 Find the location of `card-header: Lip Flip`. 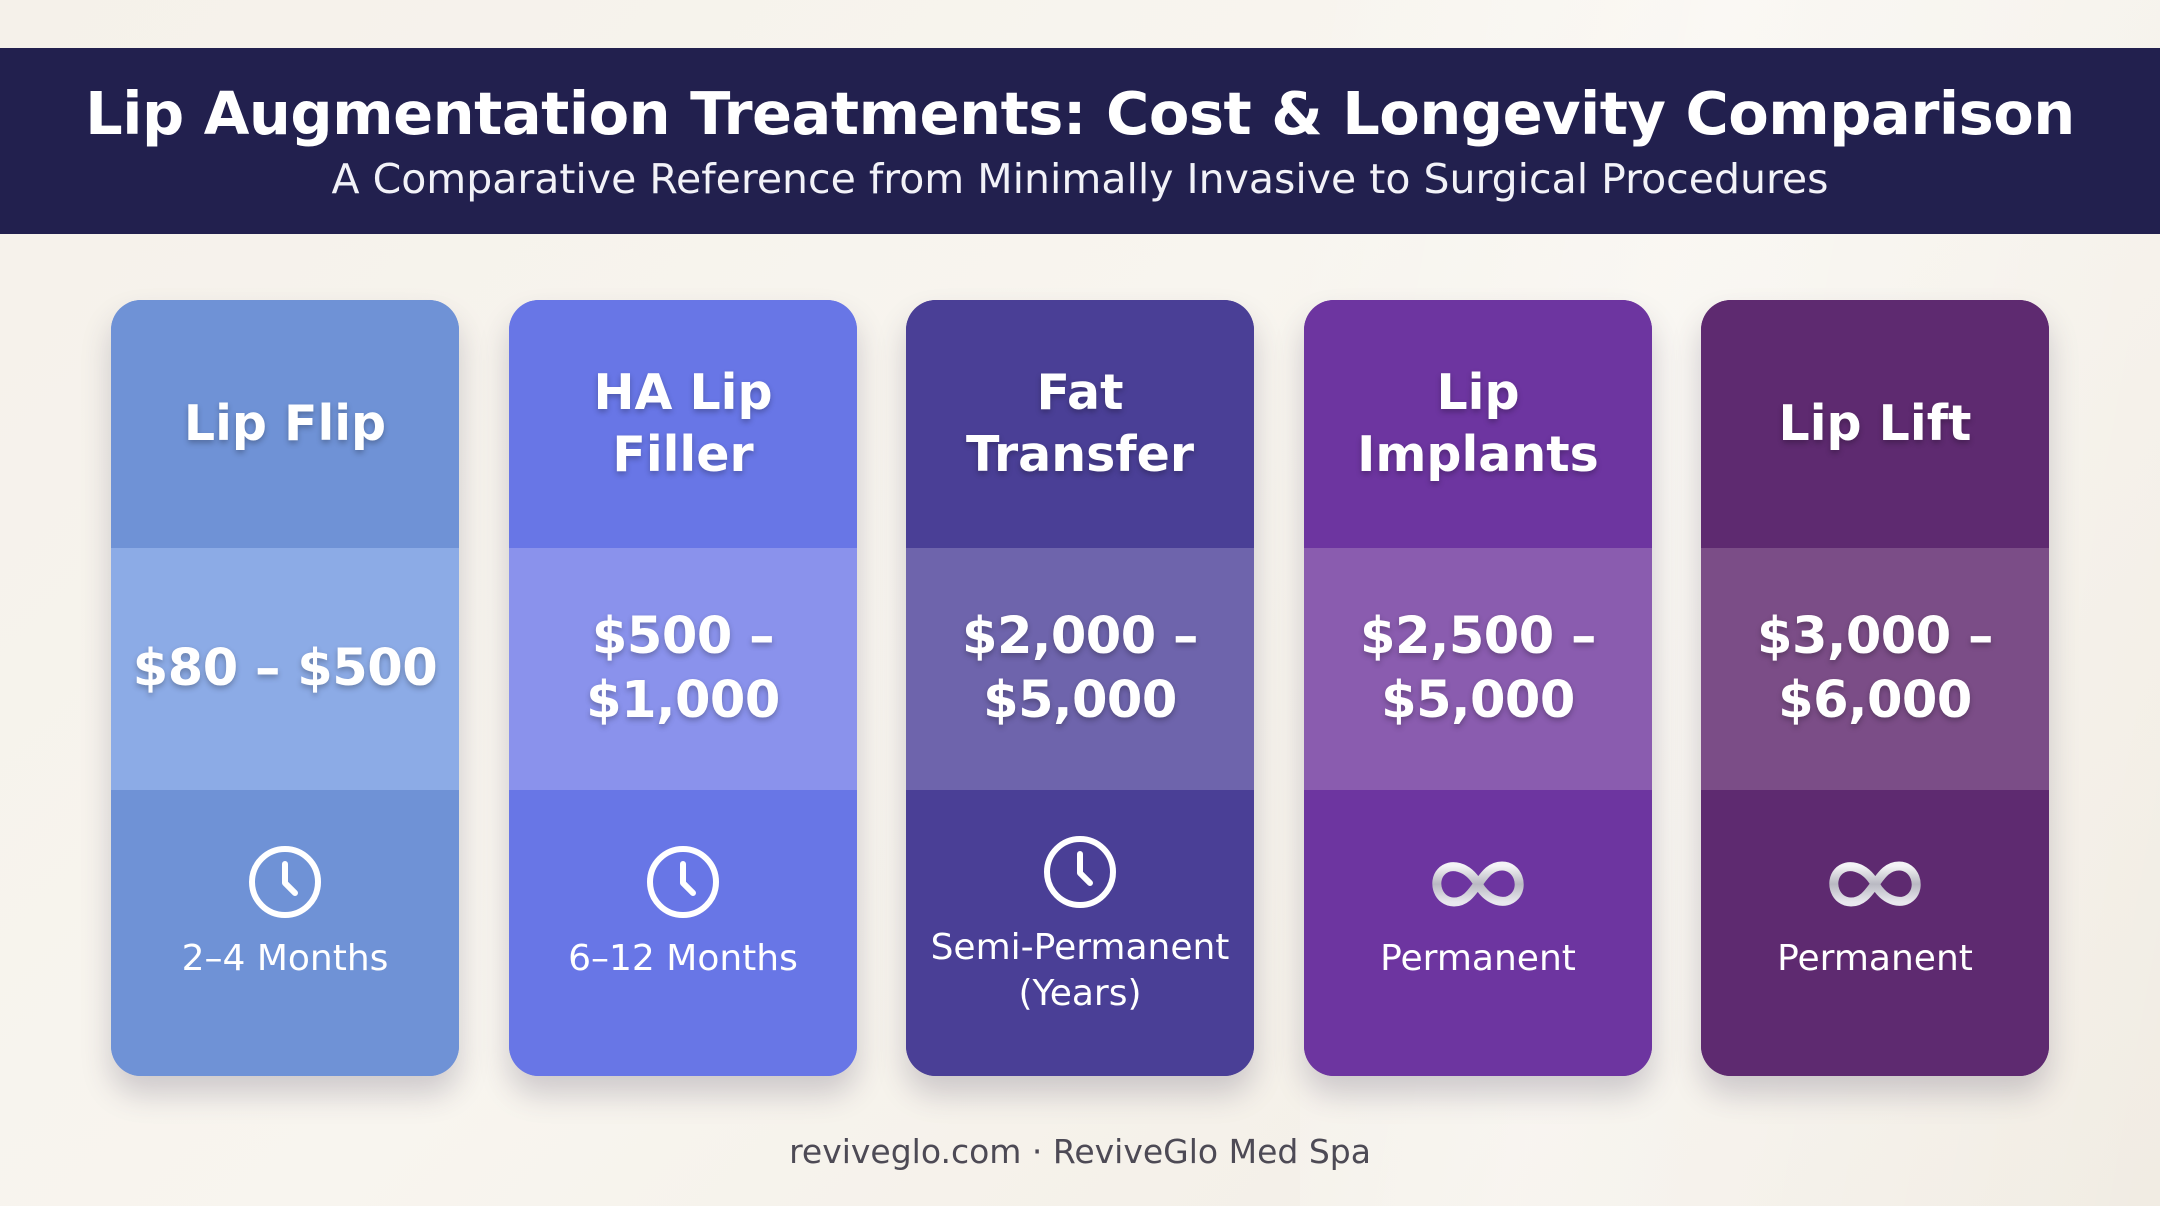

card-header: Lip Flip is located at coordinates (285, 424).